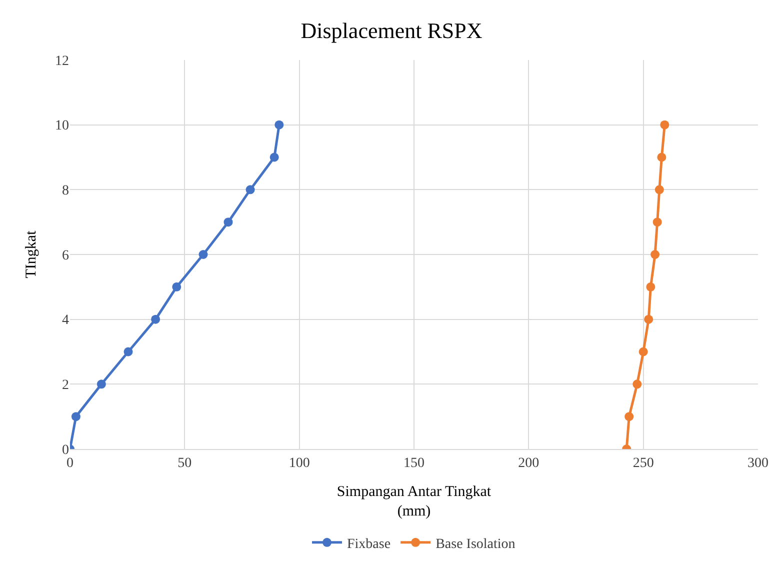 This screenshot has width=783, height=571. Describe the element at coordinates (369, 544) in the screenshot. I see `legend-label: Fixbase` at that location.